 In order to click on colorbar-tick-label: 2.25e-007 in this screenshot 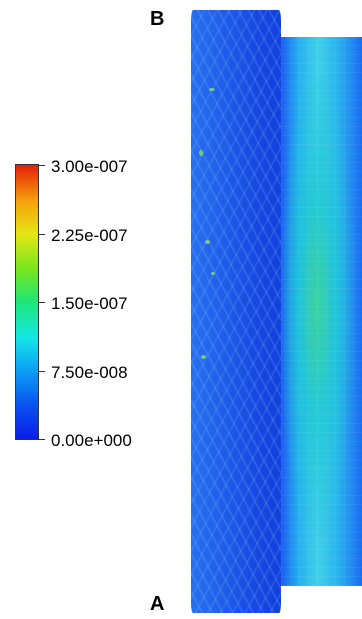, I will do `click(89, 235)`.